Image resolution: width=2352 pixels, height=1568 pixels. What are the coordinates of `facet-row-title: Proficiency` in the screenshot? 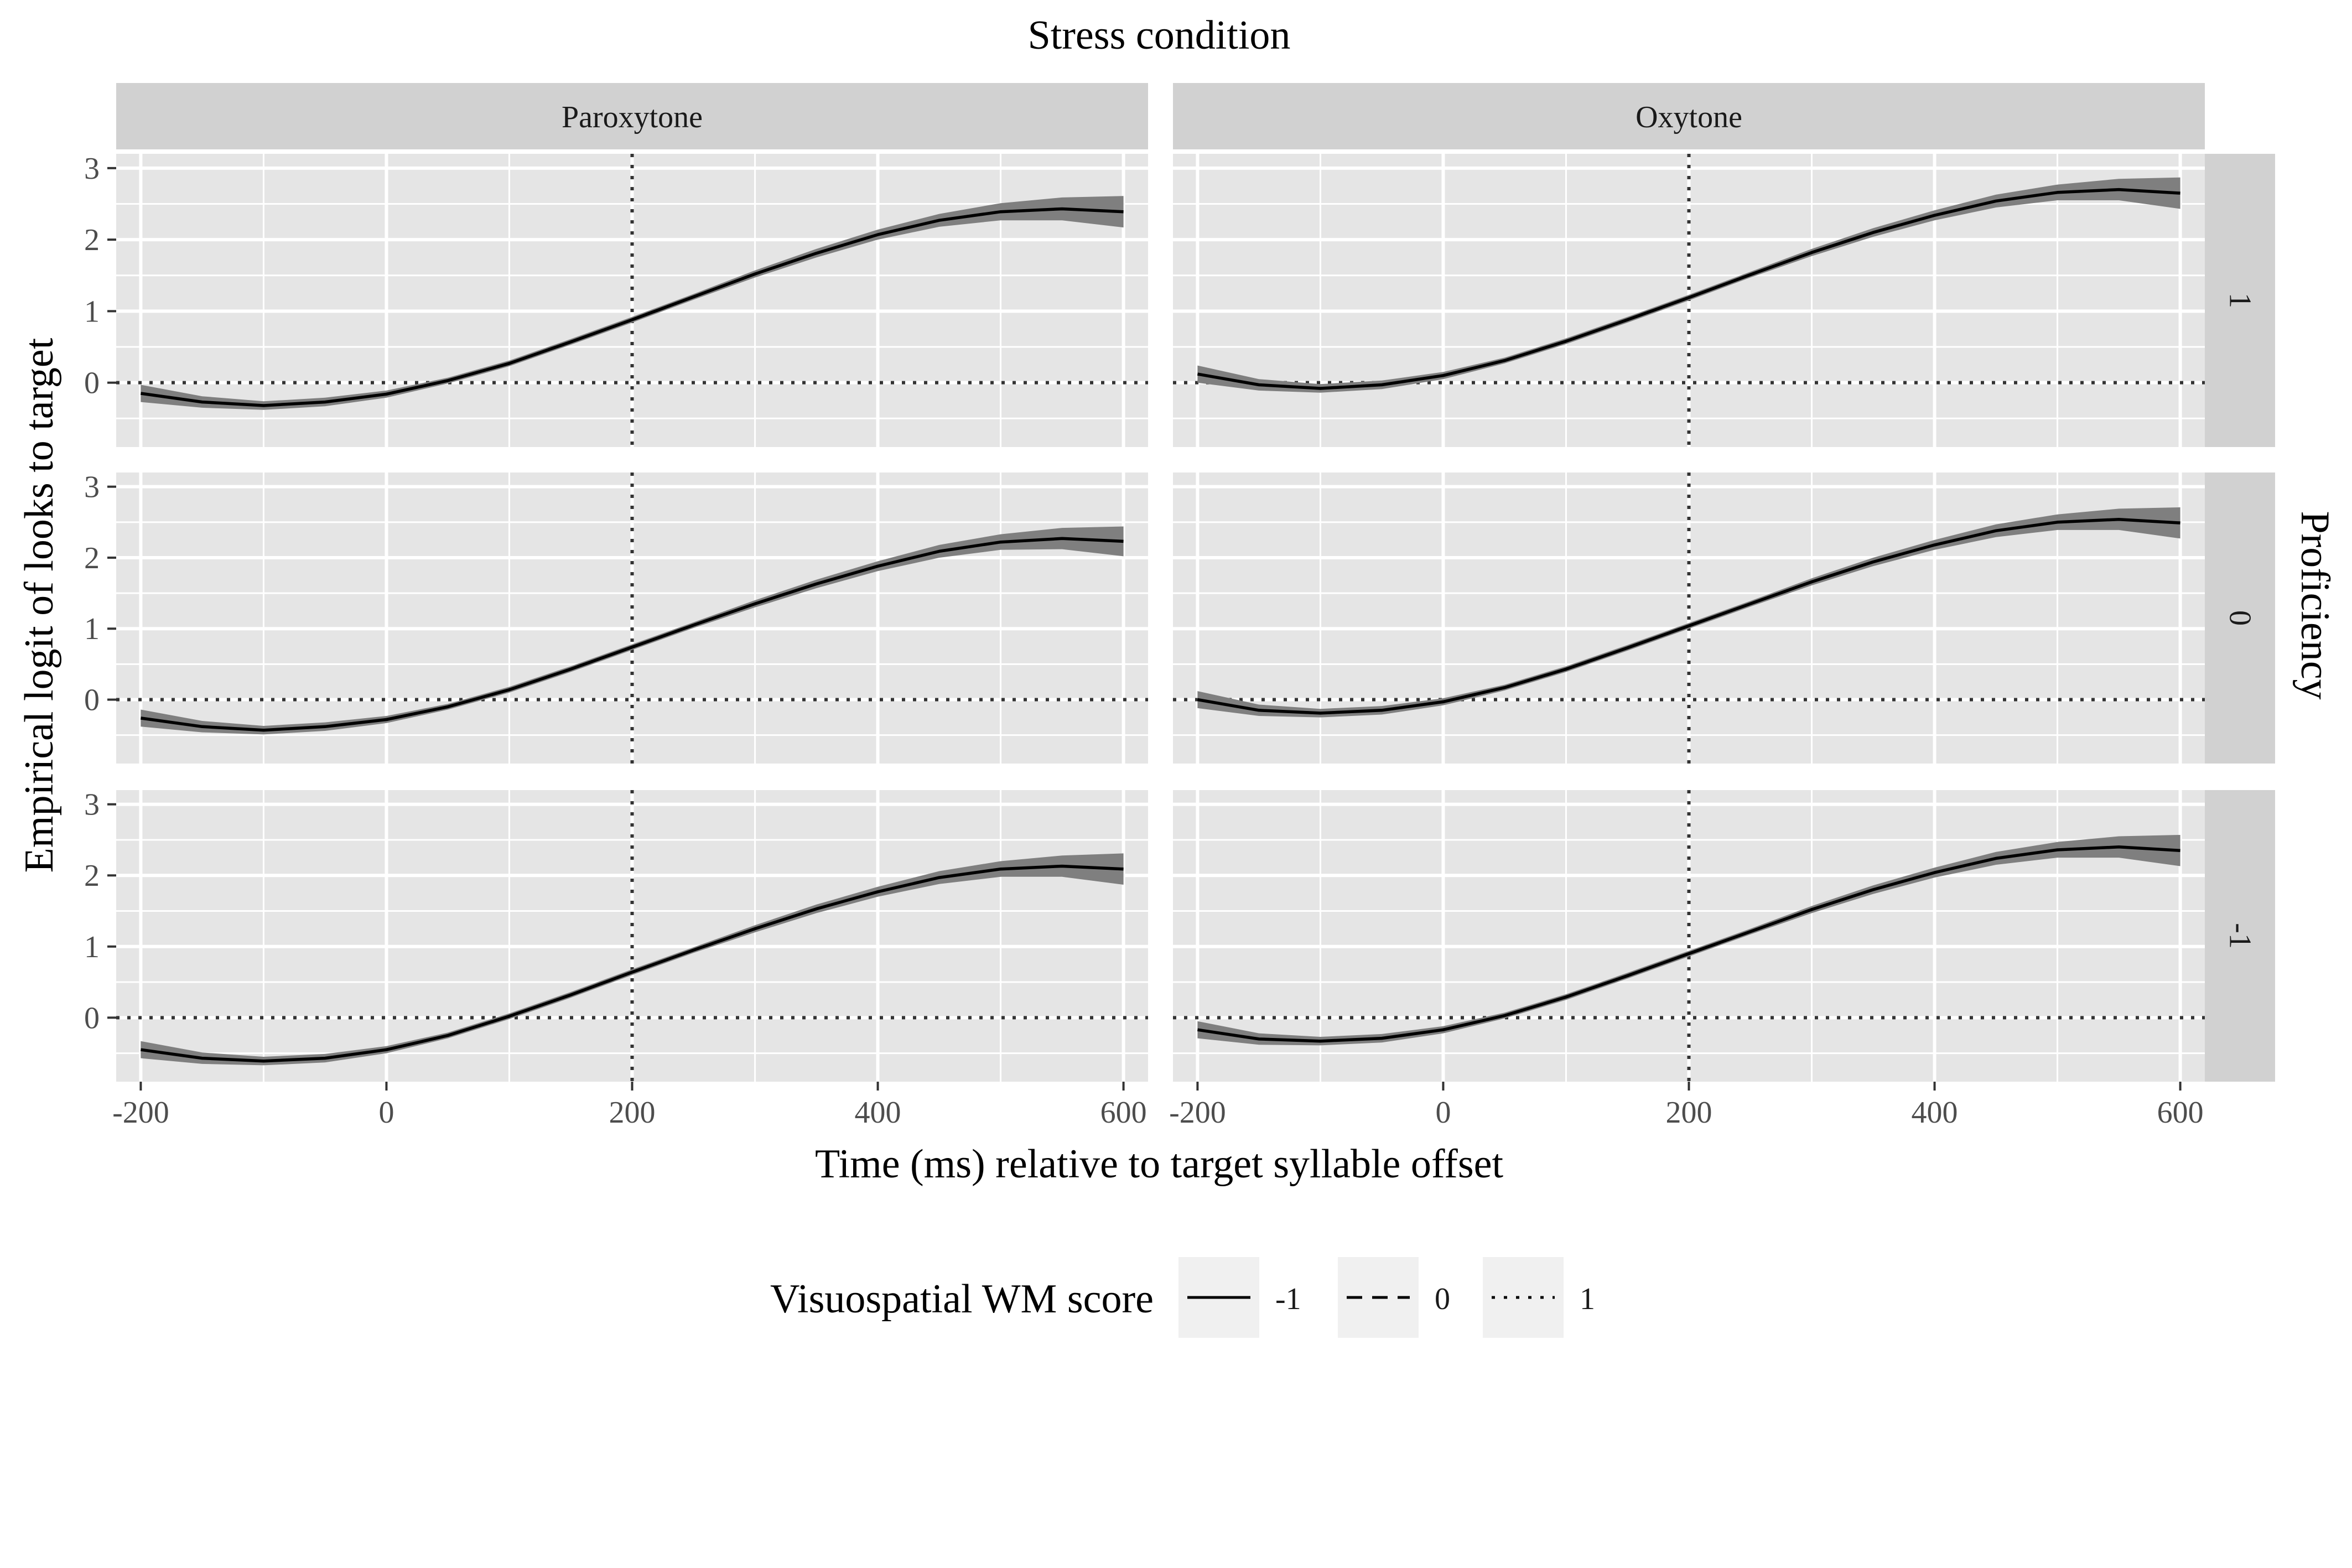 It's located at (2315, 605).